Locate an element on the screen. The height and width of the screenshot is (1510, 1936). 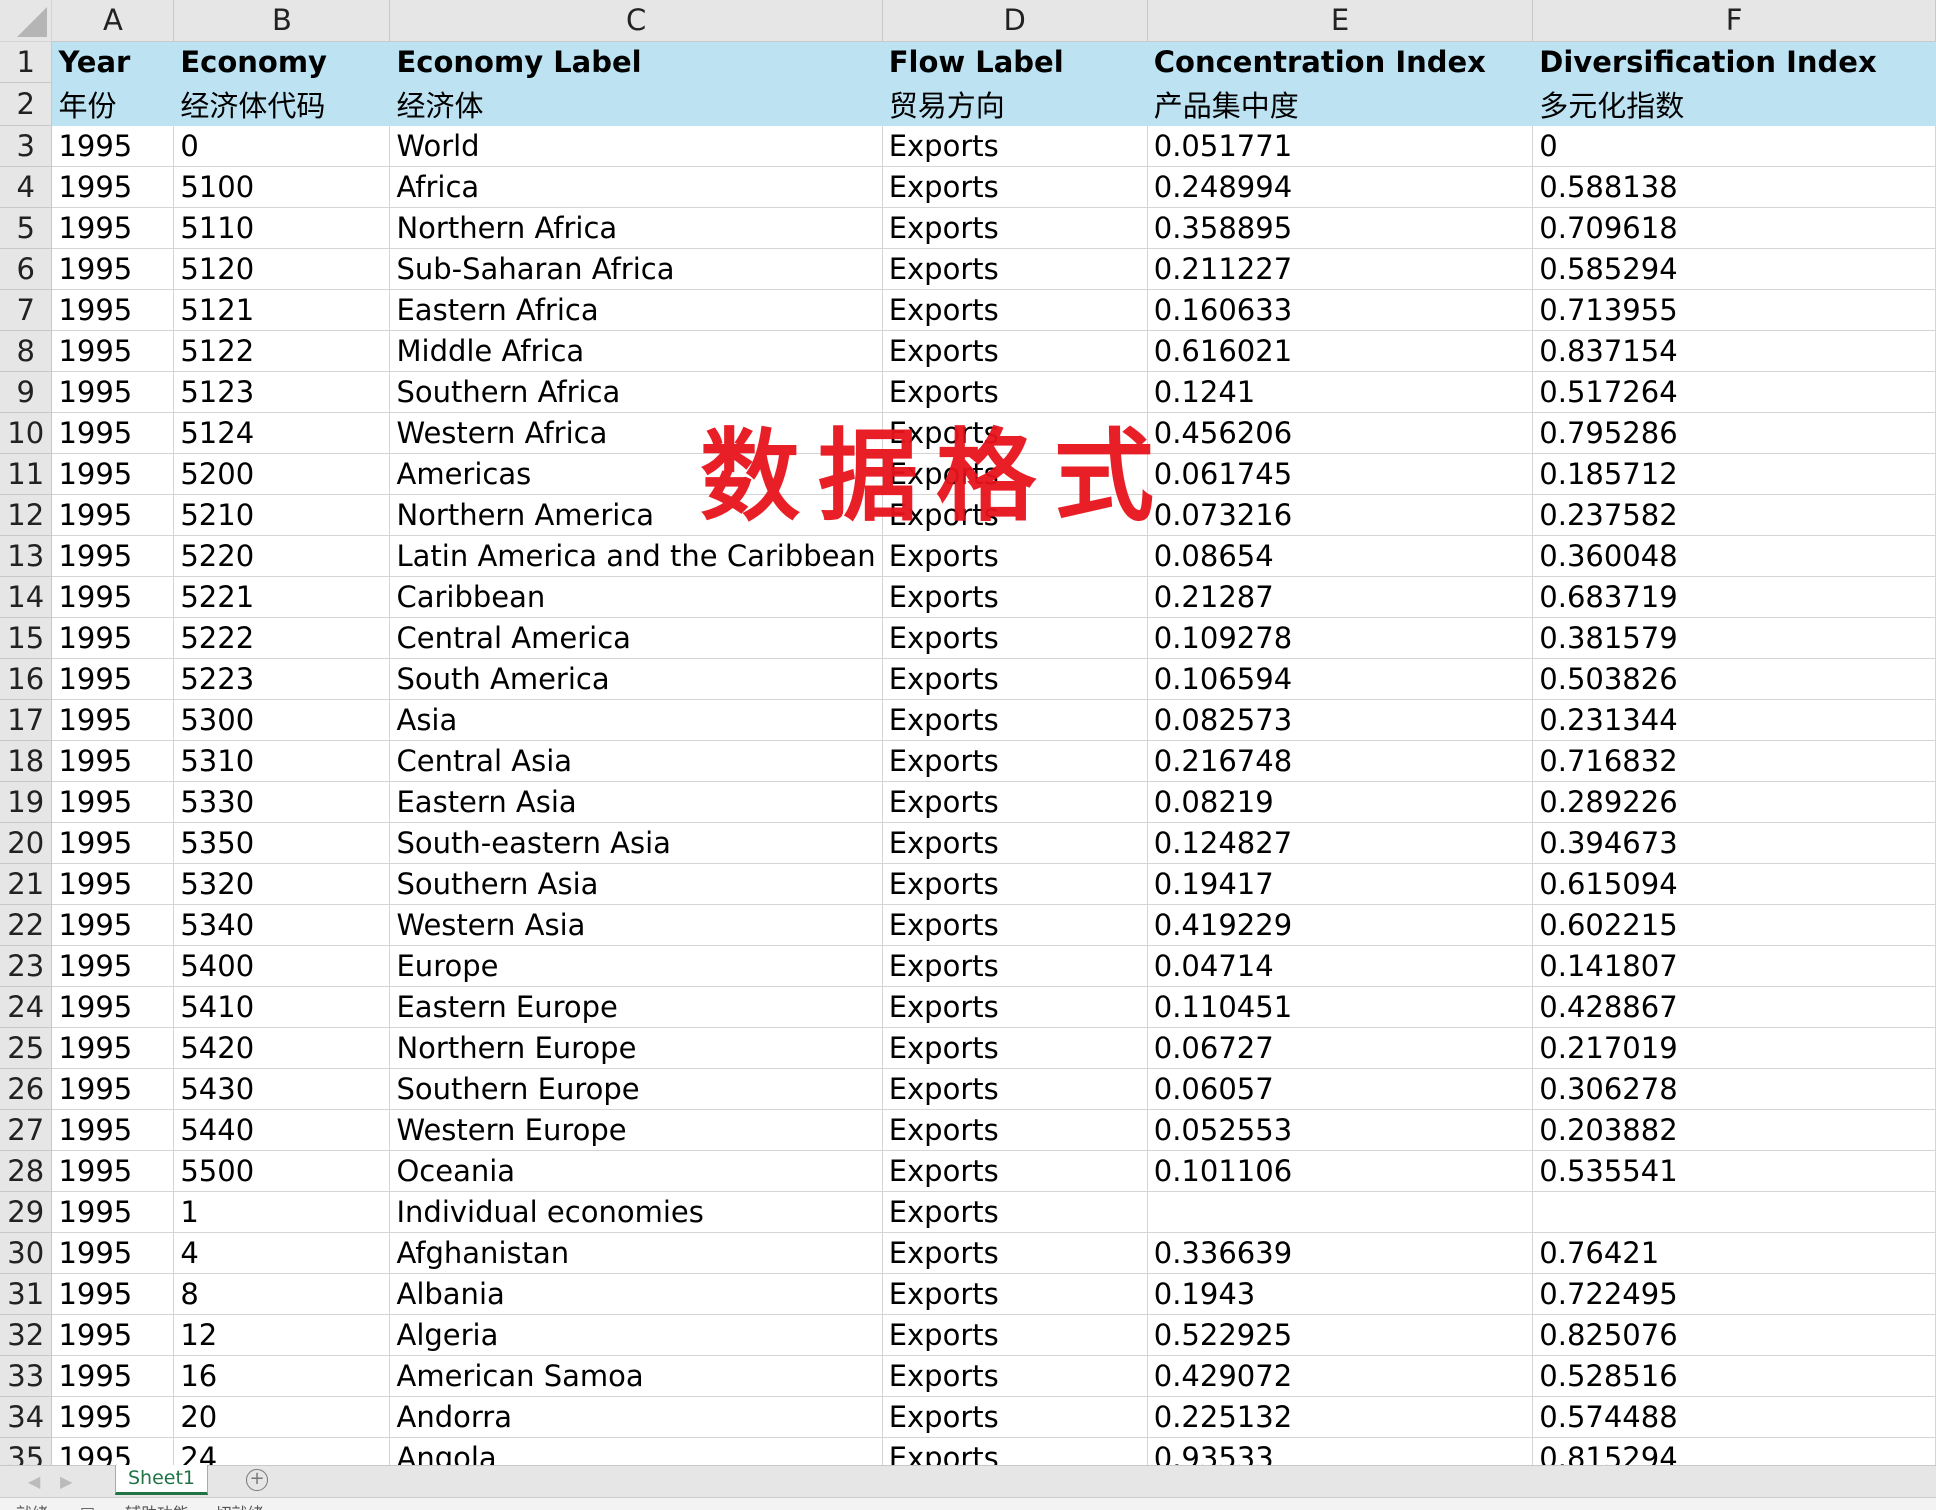
cell-b2: 经济体代码 is located at coordinates (282, 104).